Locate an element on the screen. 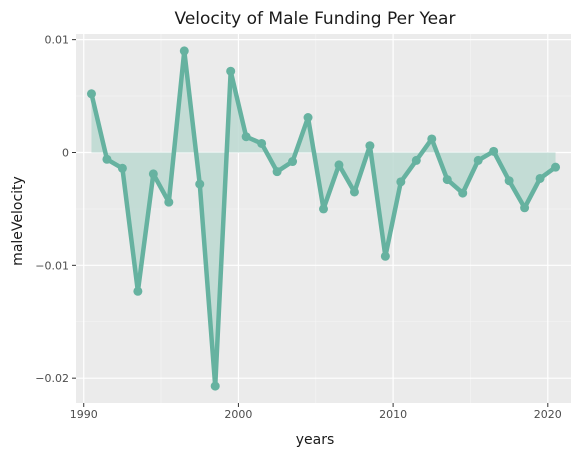 Image resolution: width=581 pixels, height=456 pixels. chart-title: Velocity of Male Funding Per Year is located at coordinates (315, 19).